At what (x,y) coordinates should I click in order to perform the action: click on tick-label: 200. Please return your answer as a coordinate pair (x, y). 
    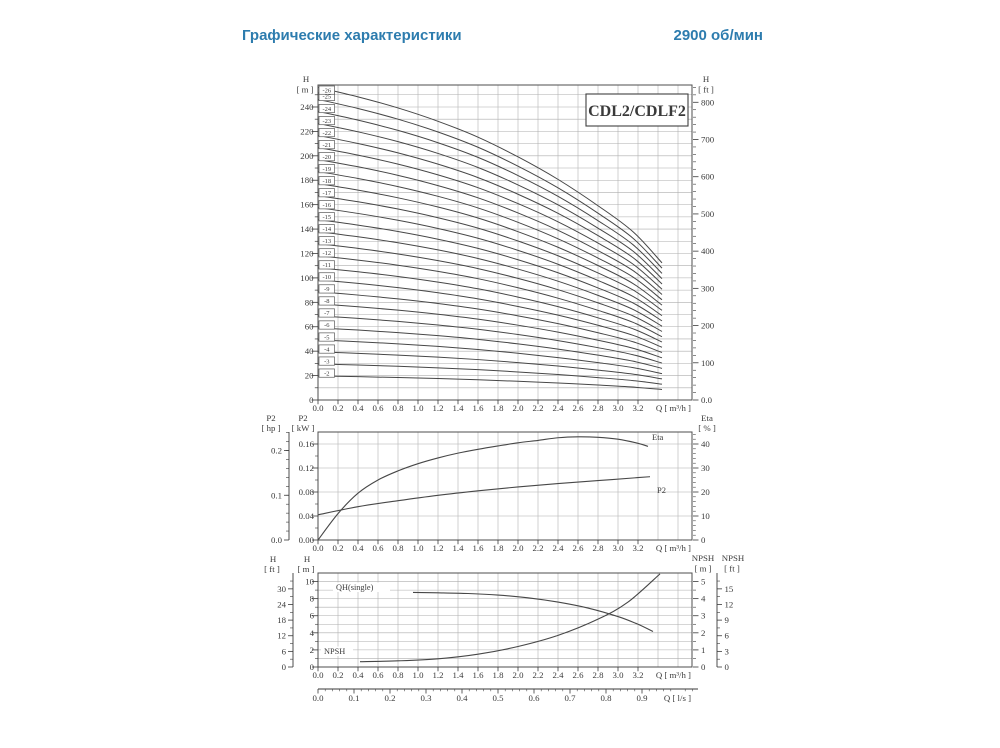
    Looking at the image, I should click on (708, 326).